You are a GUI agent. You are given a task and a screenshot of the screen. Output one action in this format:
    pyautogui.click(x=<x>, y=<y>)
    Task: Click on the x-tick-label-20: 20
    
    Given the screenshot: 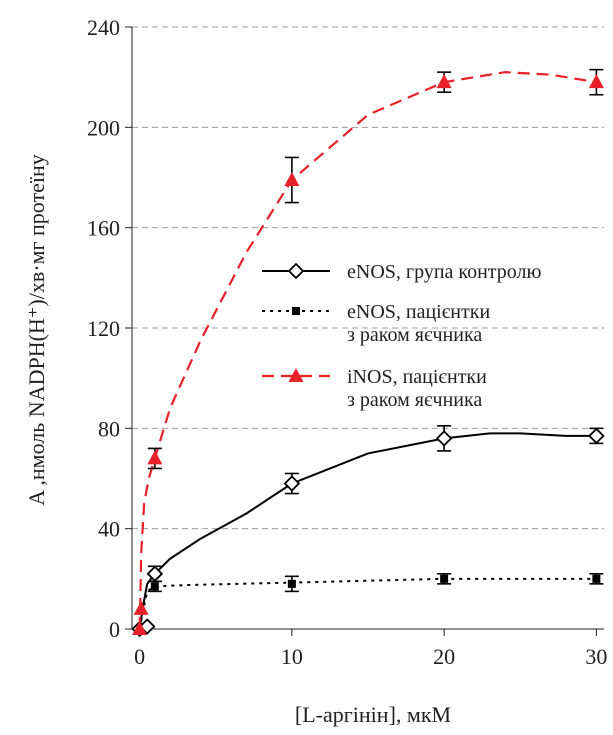 What is the action you would take?
    pyautogui.click(x=444, y=656)
    